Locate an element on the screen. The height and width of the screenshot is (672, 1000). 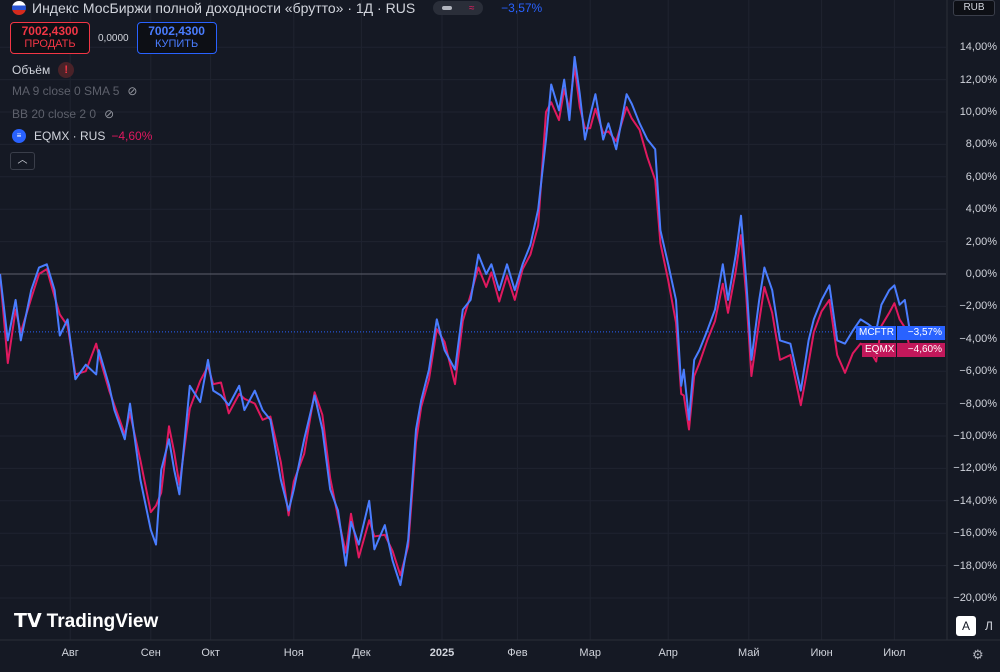
y-tick-label: −10,00% is located at coordinates (975, 436).